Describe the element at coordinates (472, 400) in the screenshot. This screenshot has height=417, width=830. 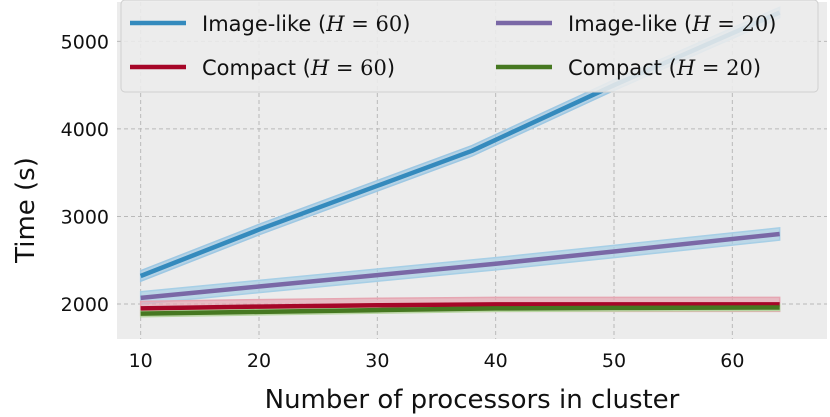
I see `x-axis-label: Number of processors in cluster` at that location.